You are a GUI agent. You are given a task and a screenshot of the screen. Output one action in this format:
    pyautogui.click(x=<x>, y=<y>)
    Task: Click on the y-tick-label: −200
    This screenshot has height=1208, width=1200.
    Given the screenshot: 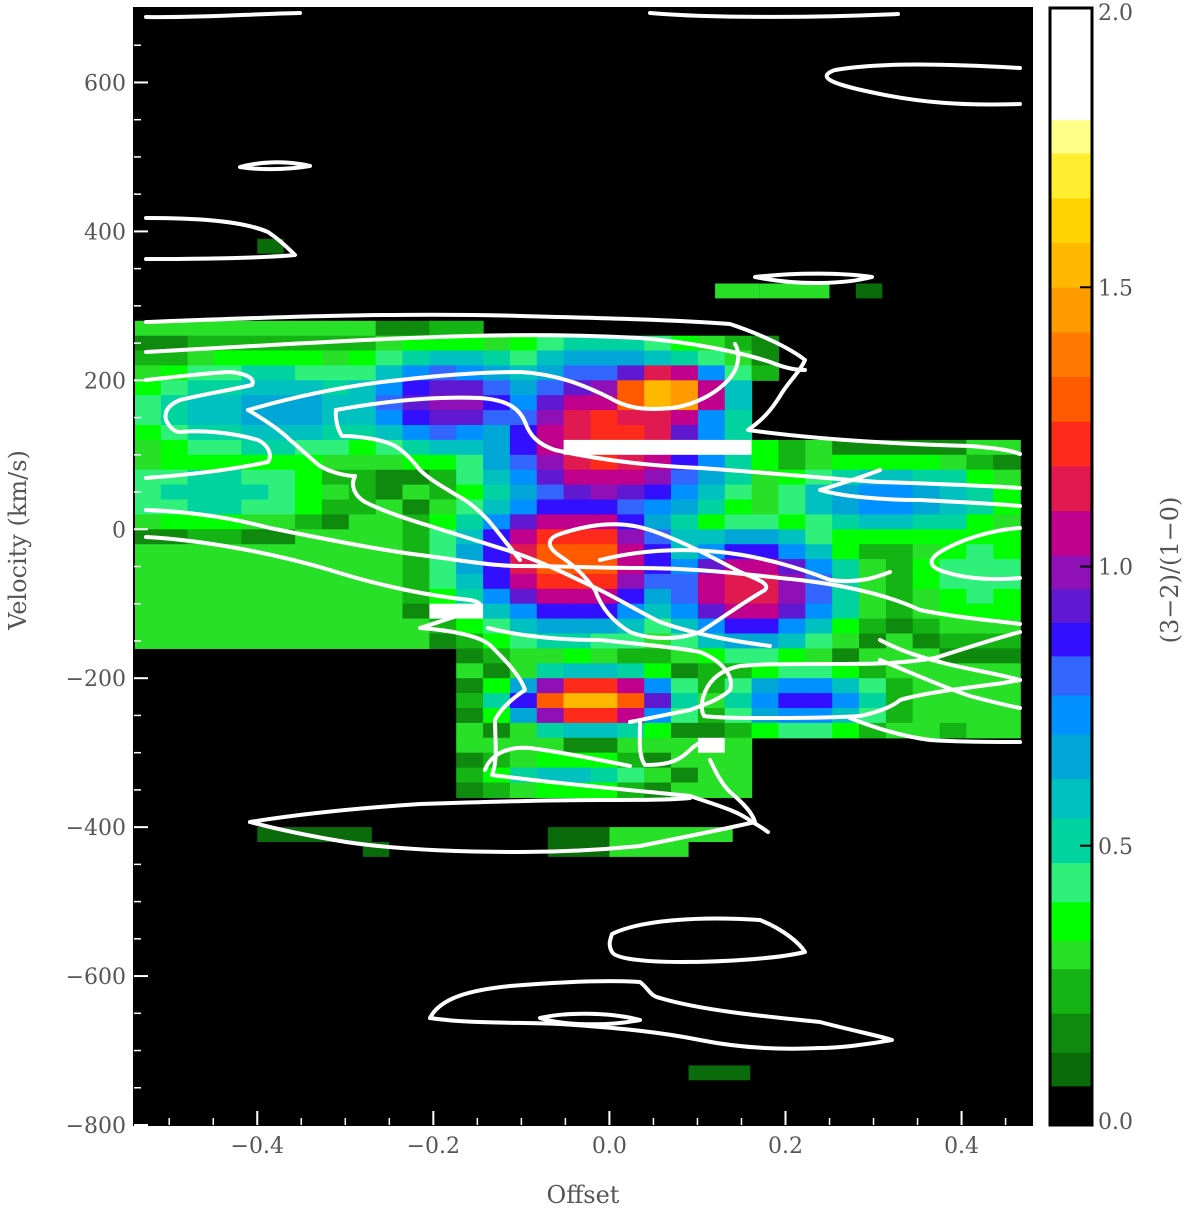 What is the action you would take?
    pyautogui.click(x=96, y=679)
    